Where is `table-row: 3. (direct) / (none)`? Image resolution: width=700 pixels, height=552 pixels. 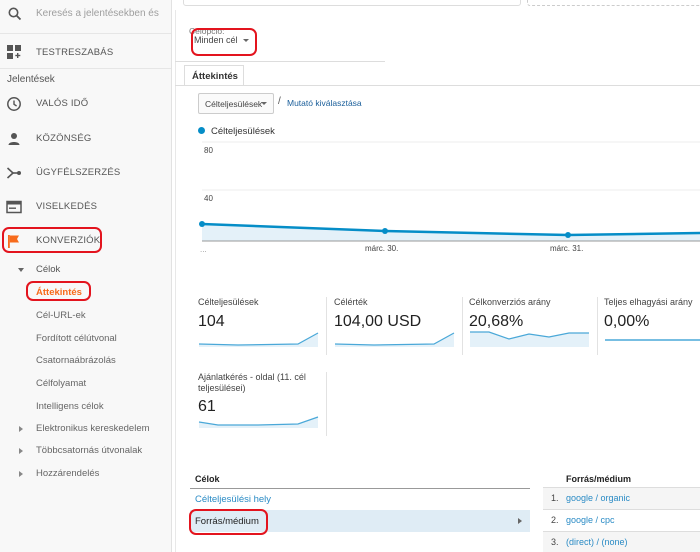
table-row: 3. (direct) / (none) is located at coordinates (621, 541).